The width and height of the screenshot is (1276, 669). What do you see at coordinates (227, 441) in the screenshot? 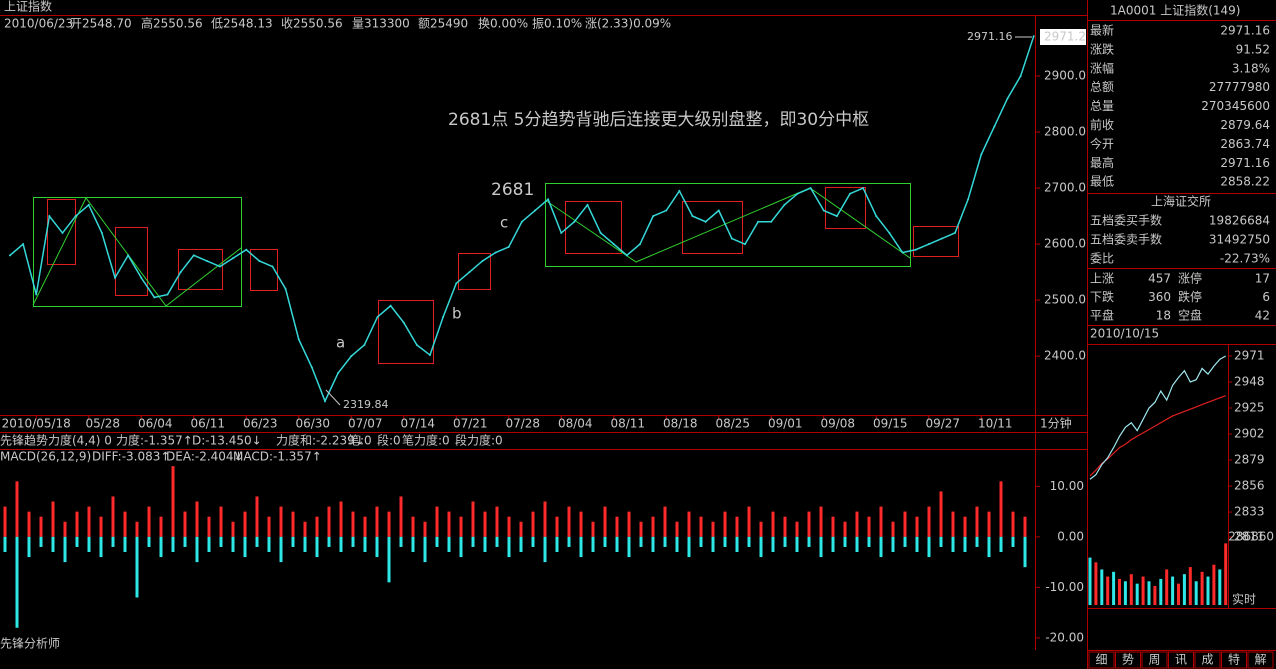
I see `indicator-item: D:-13.450↓` at bounding box center [227, 441].